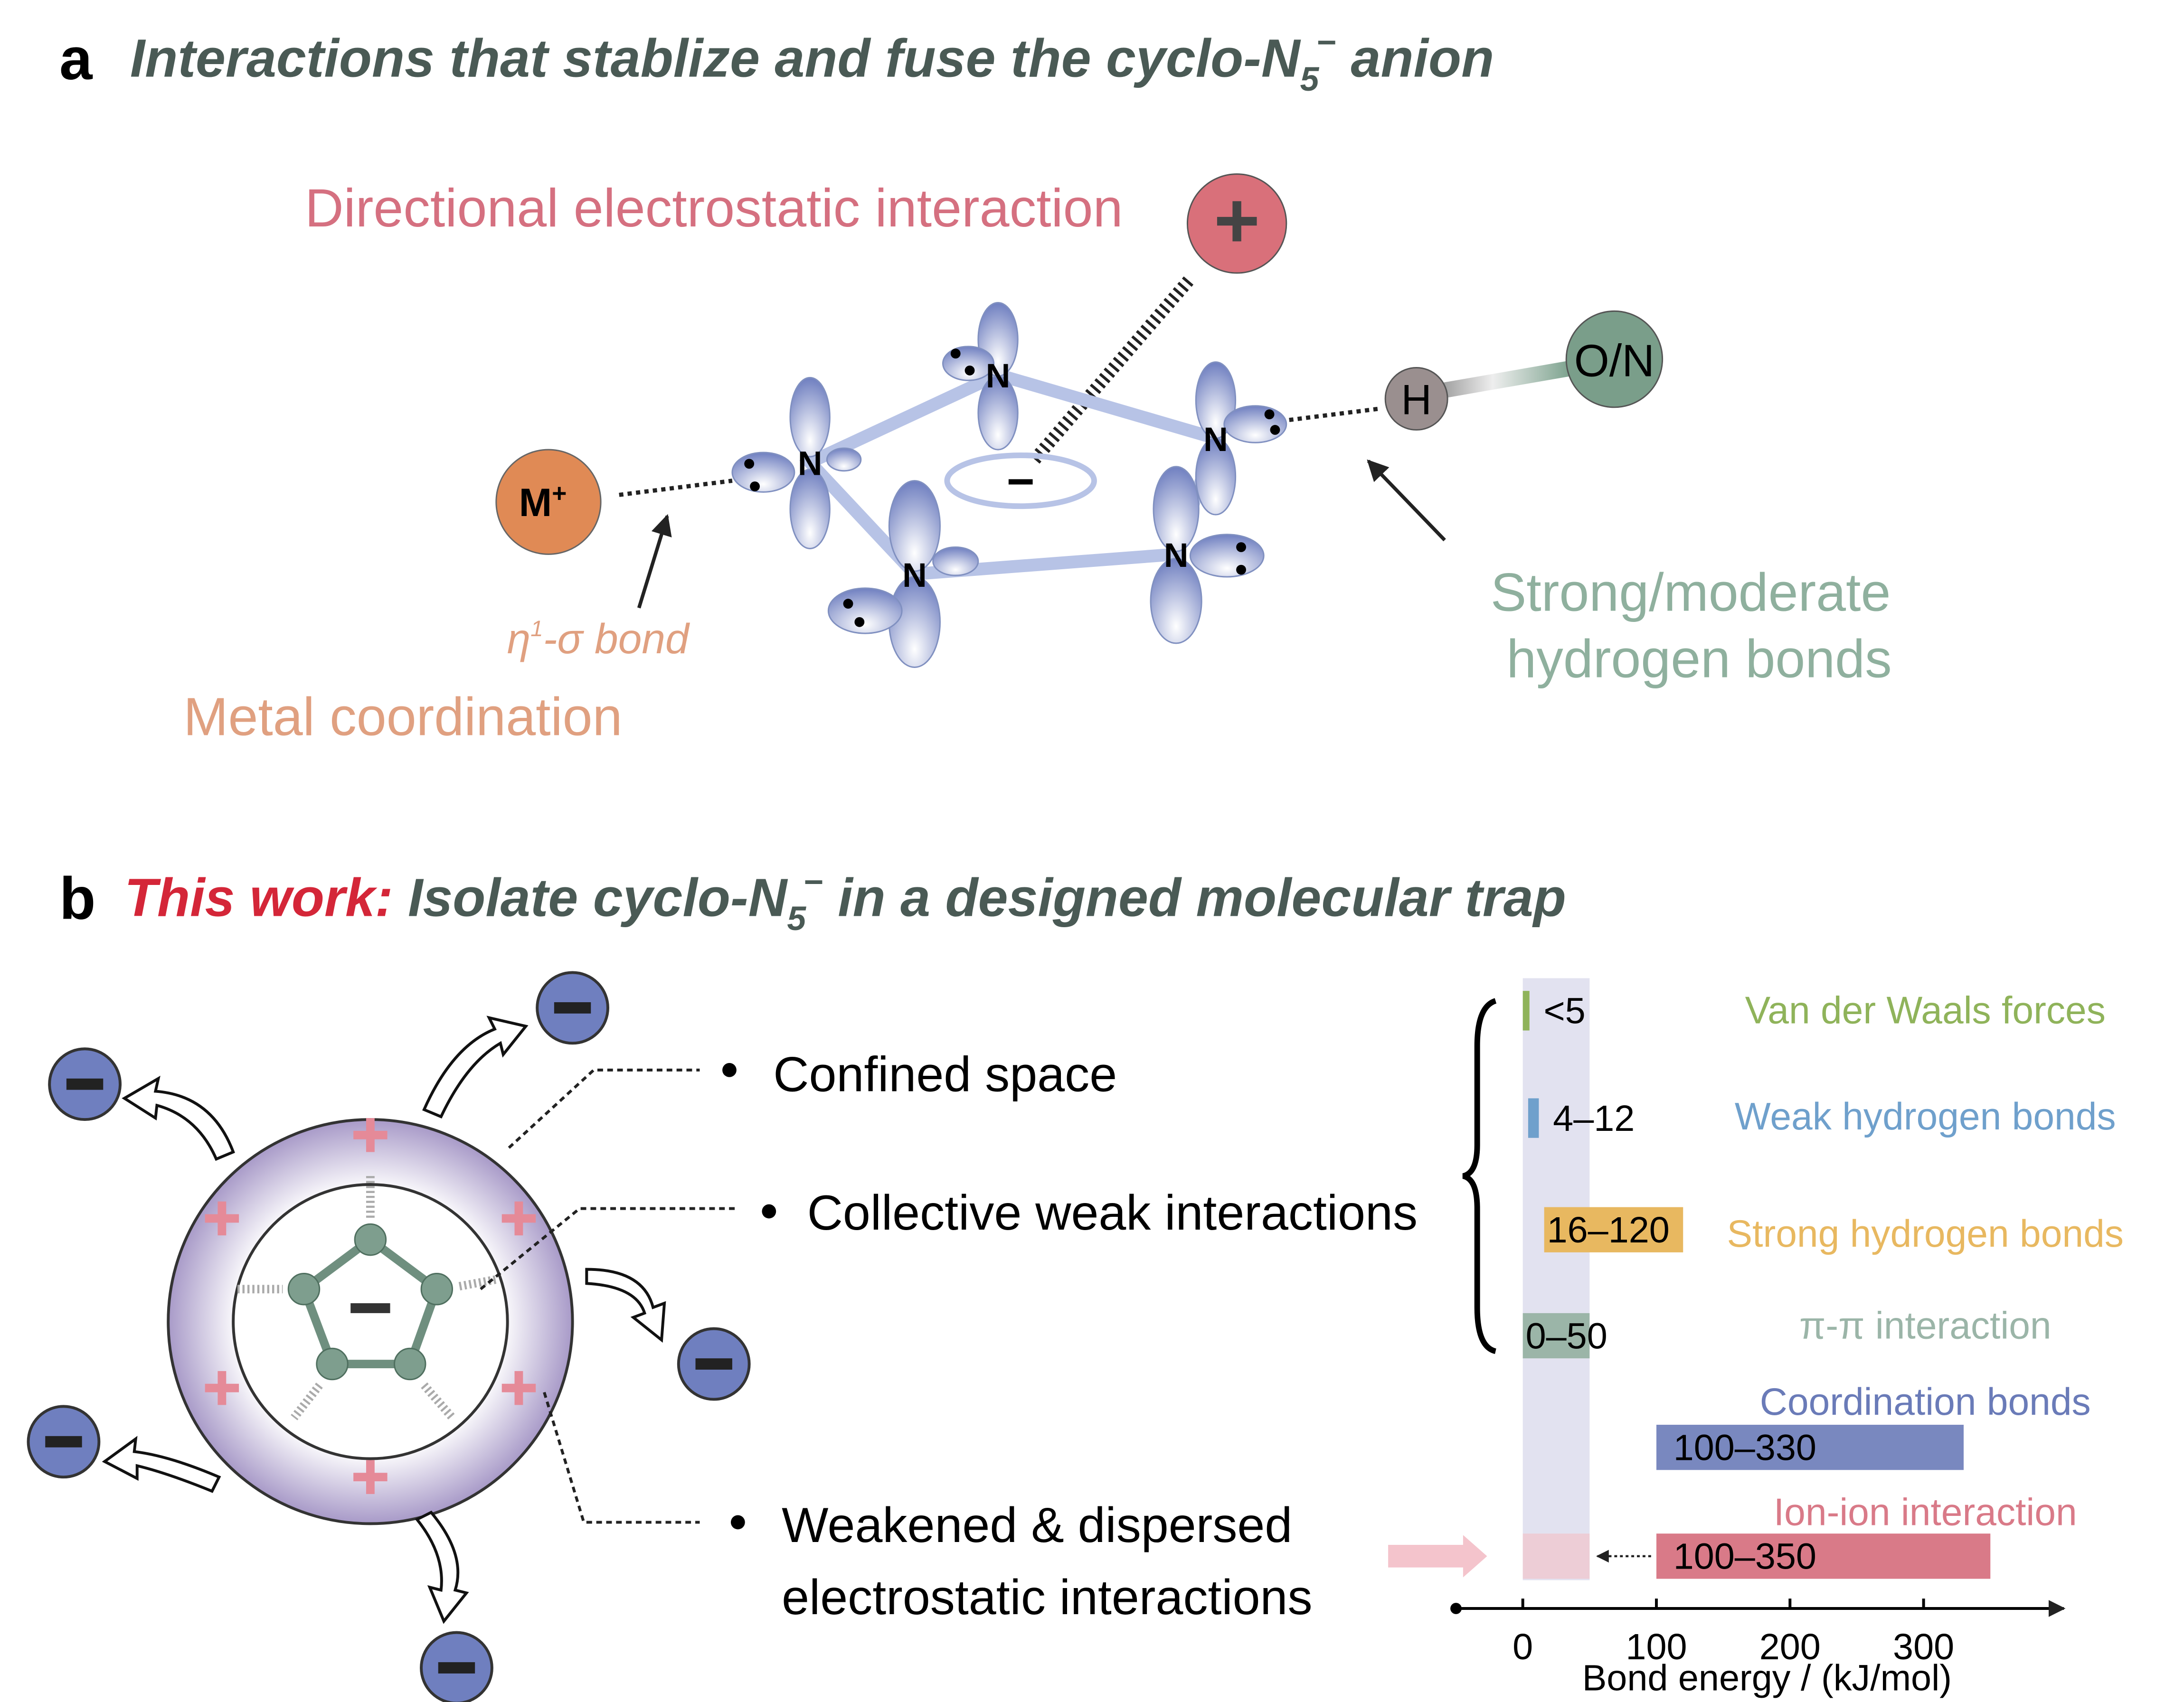 The height and width of the screenshot is (1702, 2184). Describe the element at coordinates (1691, 592) in the screenshot. I see `label: Strong/moderate` at that location.